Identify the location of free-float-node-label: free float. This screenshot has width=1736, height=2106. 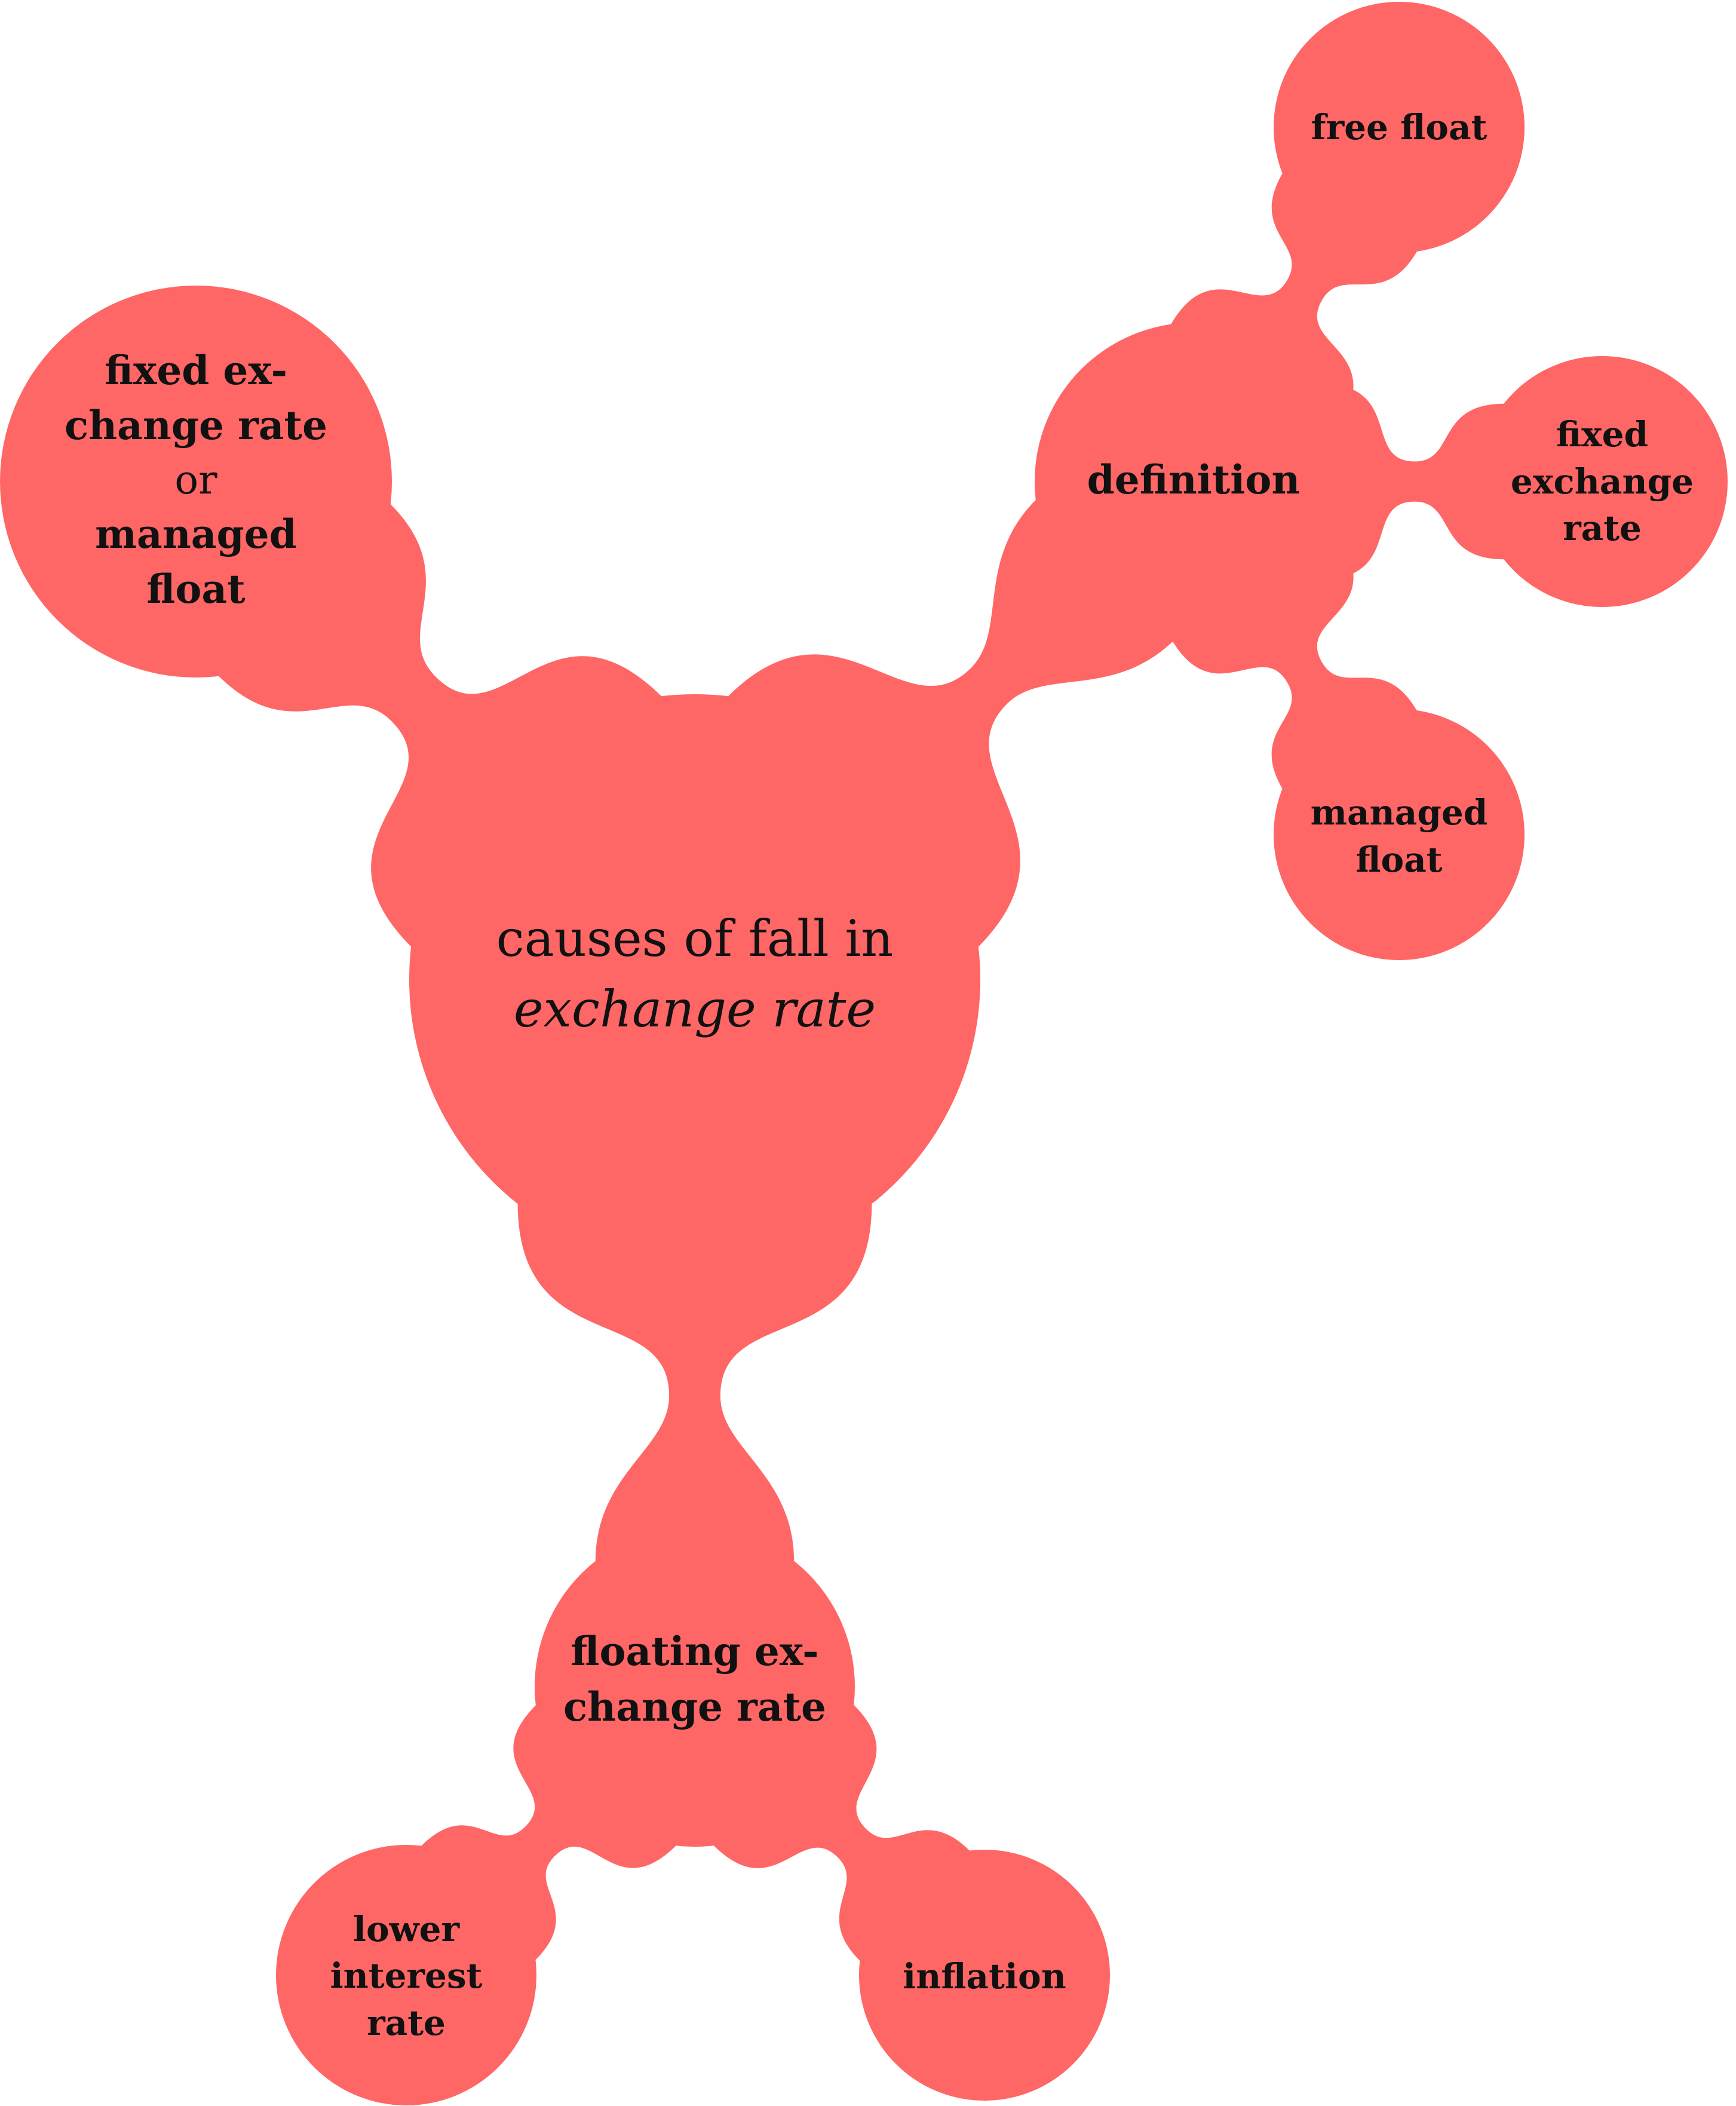
(1399, 127).